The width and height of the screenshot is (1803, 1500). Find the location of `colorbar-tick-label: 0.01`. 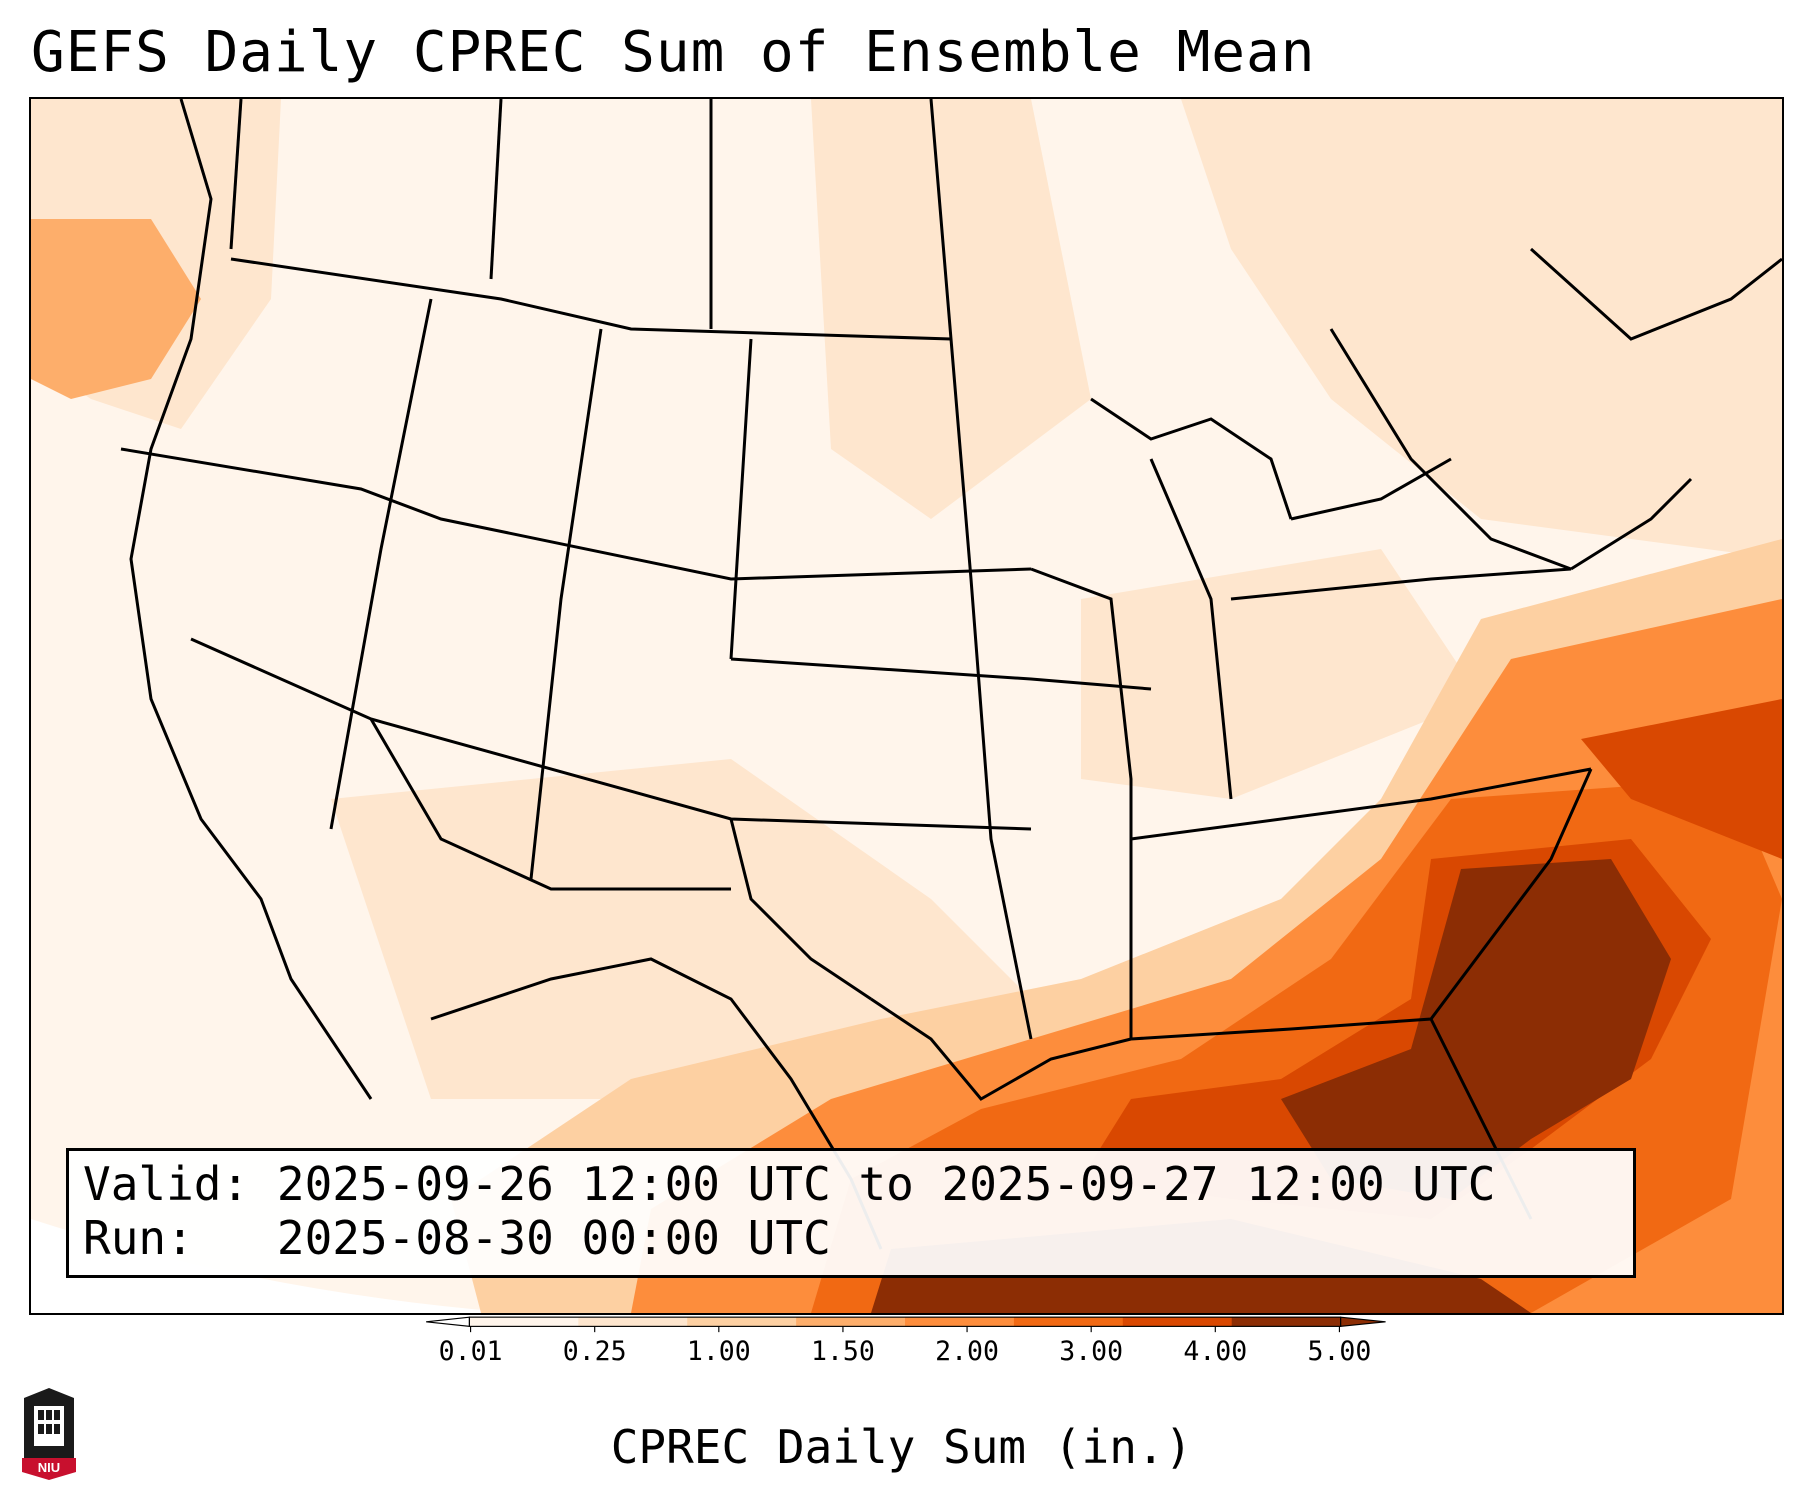

colorbar-tick-label: 0.01 is located at coordinates (471, 1351).